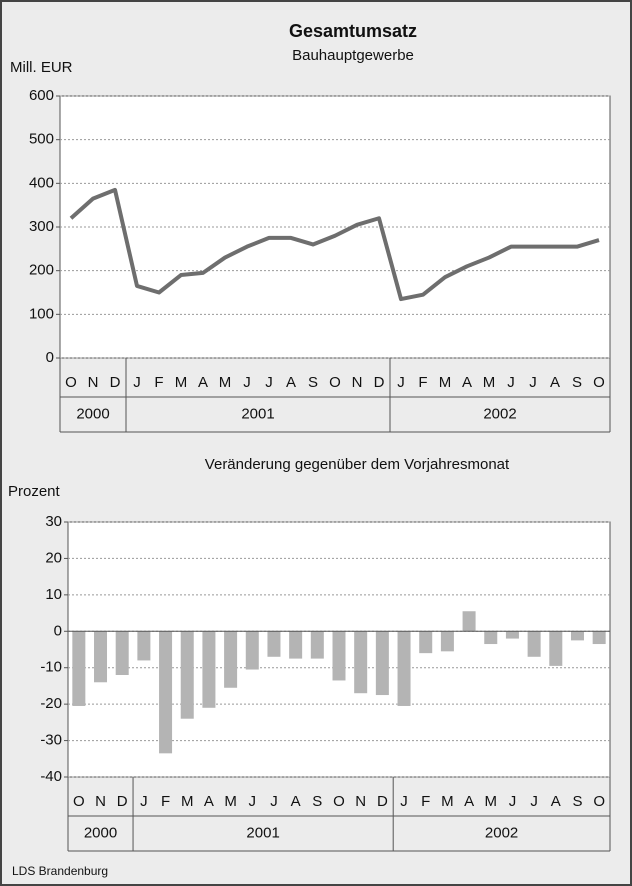 This screenshot has width=632, height=886. I want to click on y-tick-label: 20, so click(53, 557).